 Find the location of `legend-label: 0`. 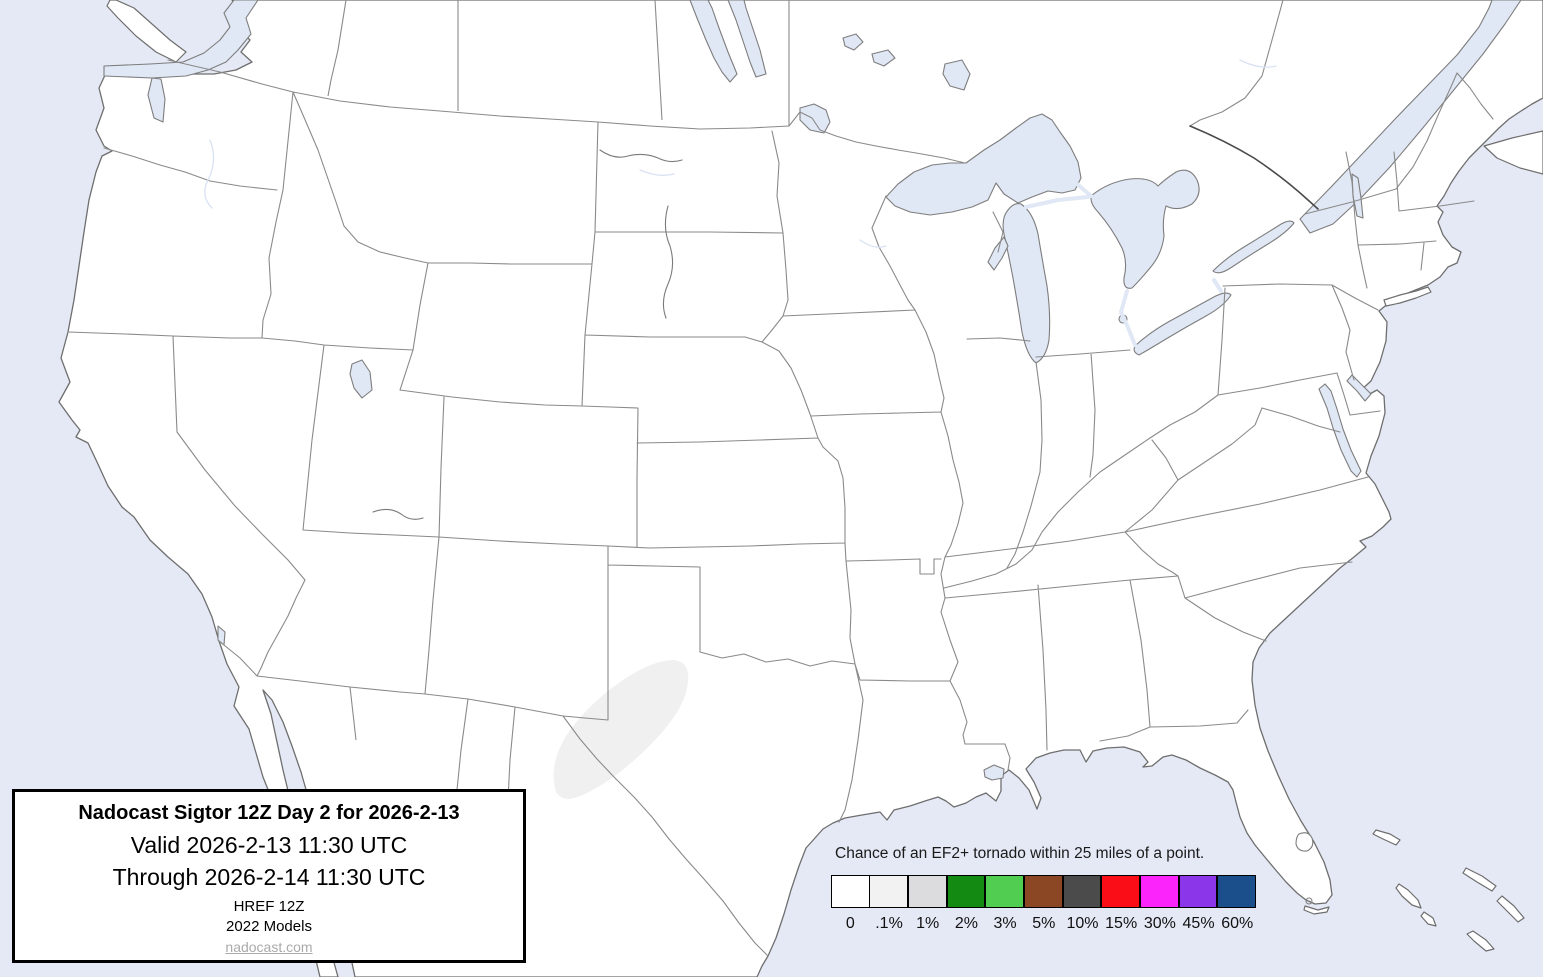

legend-label: 0 is located at coordinates (850, 923).